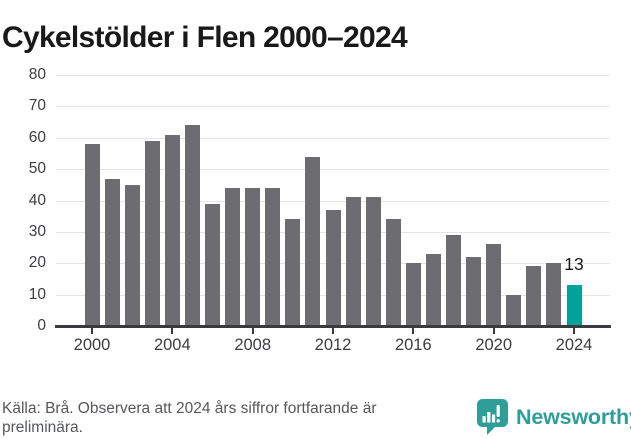 This screenshot has height=439, width=631. What do you see at coordinates (574, 264) in the screenshot?
I see `highlight-value-label: 13` at bounding box center [574, 264].